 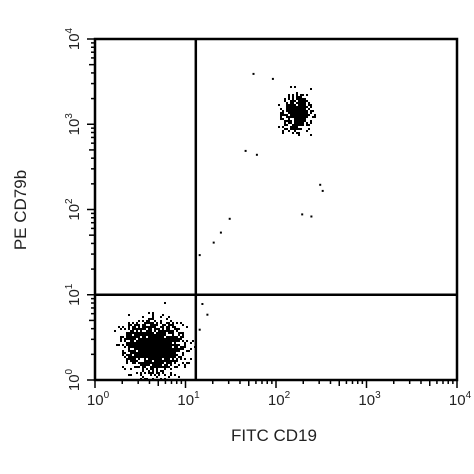 What do you see at coordinates (73, 124) in the screenshot?
I see `y-tick-label: 103` at bounding box center [73, 124].